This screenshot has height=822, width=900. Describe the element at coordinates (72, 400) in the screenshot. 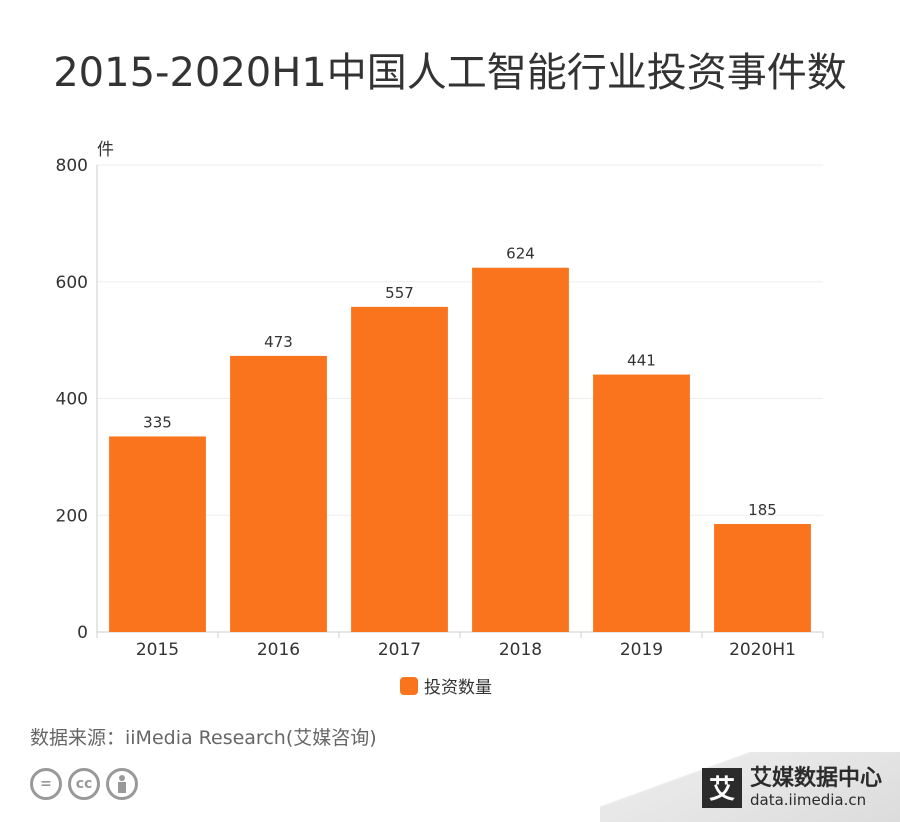

I see `y-tick-label: 400` at that location.